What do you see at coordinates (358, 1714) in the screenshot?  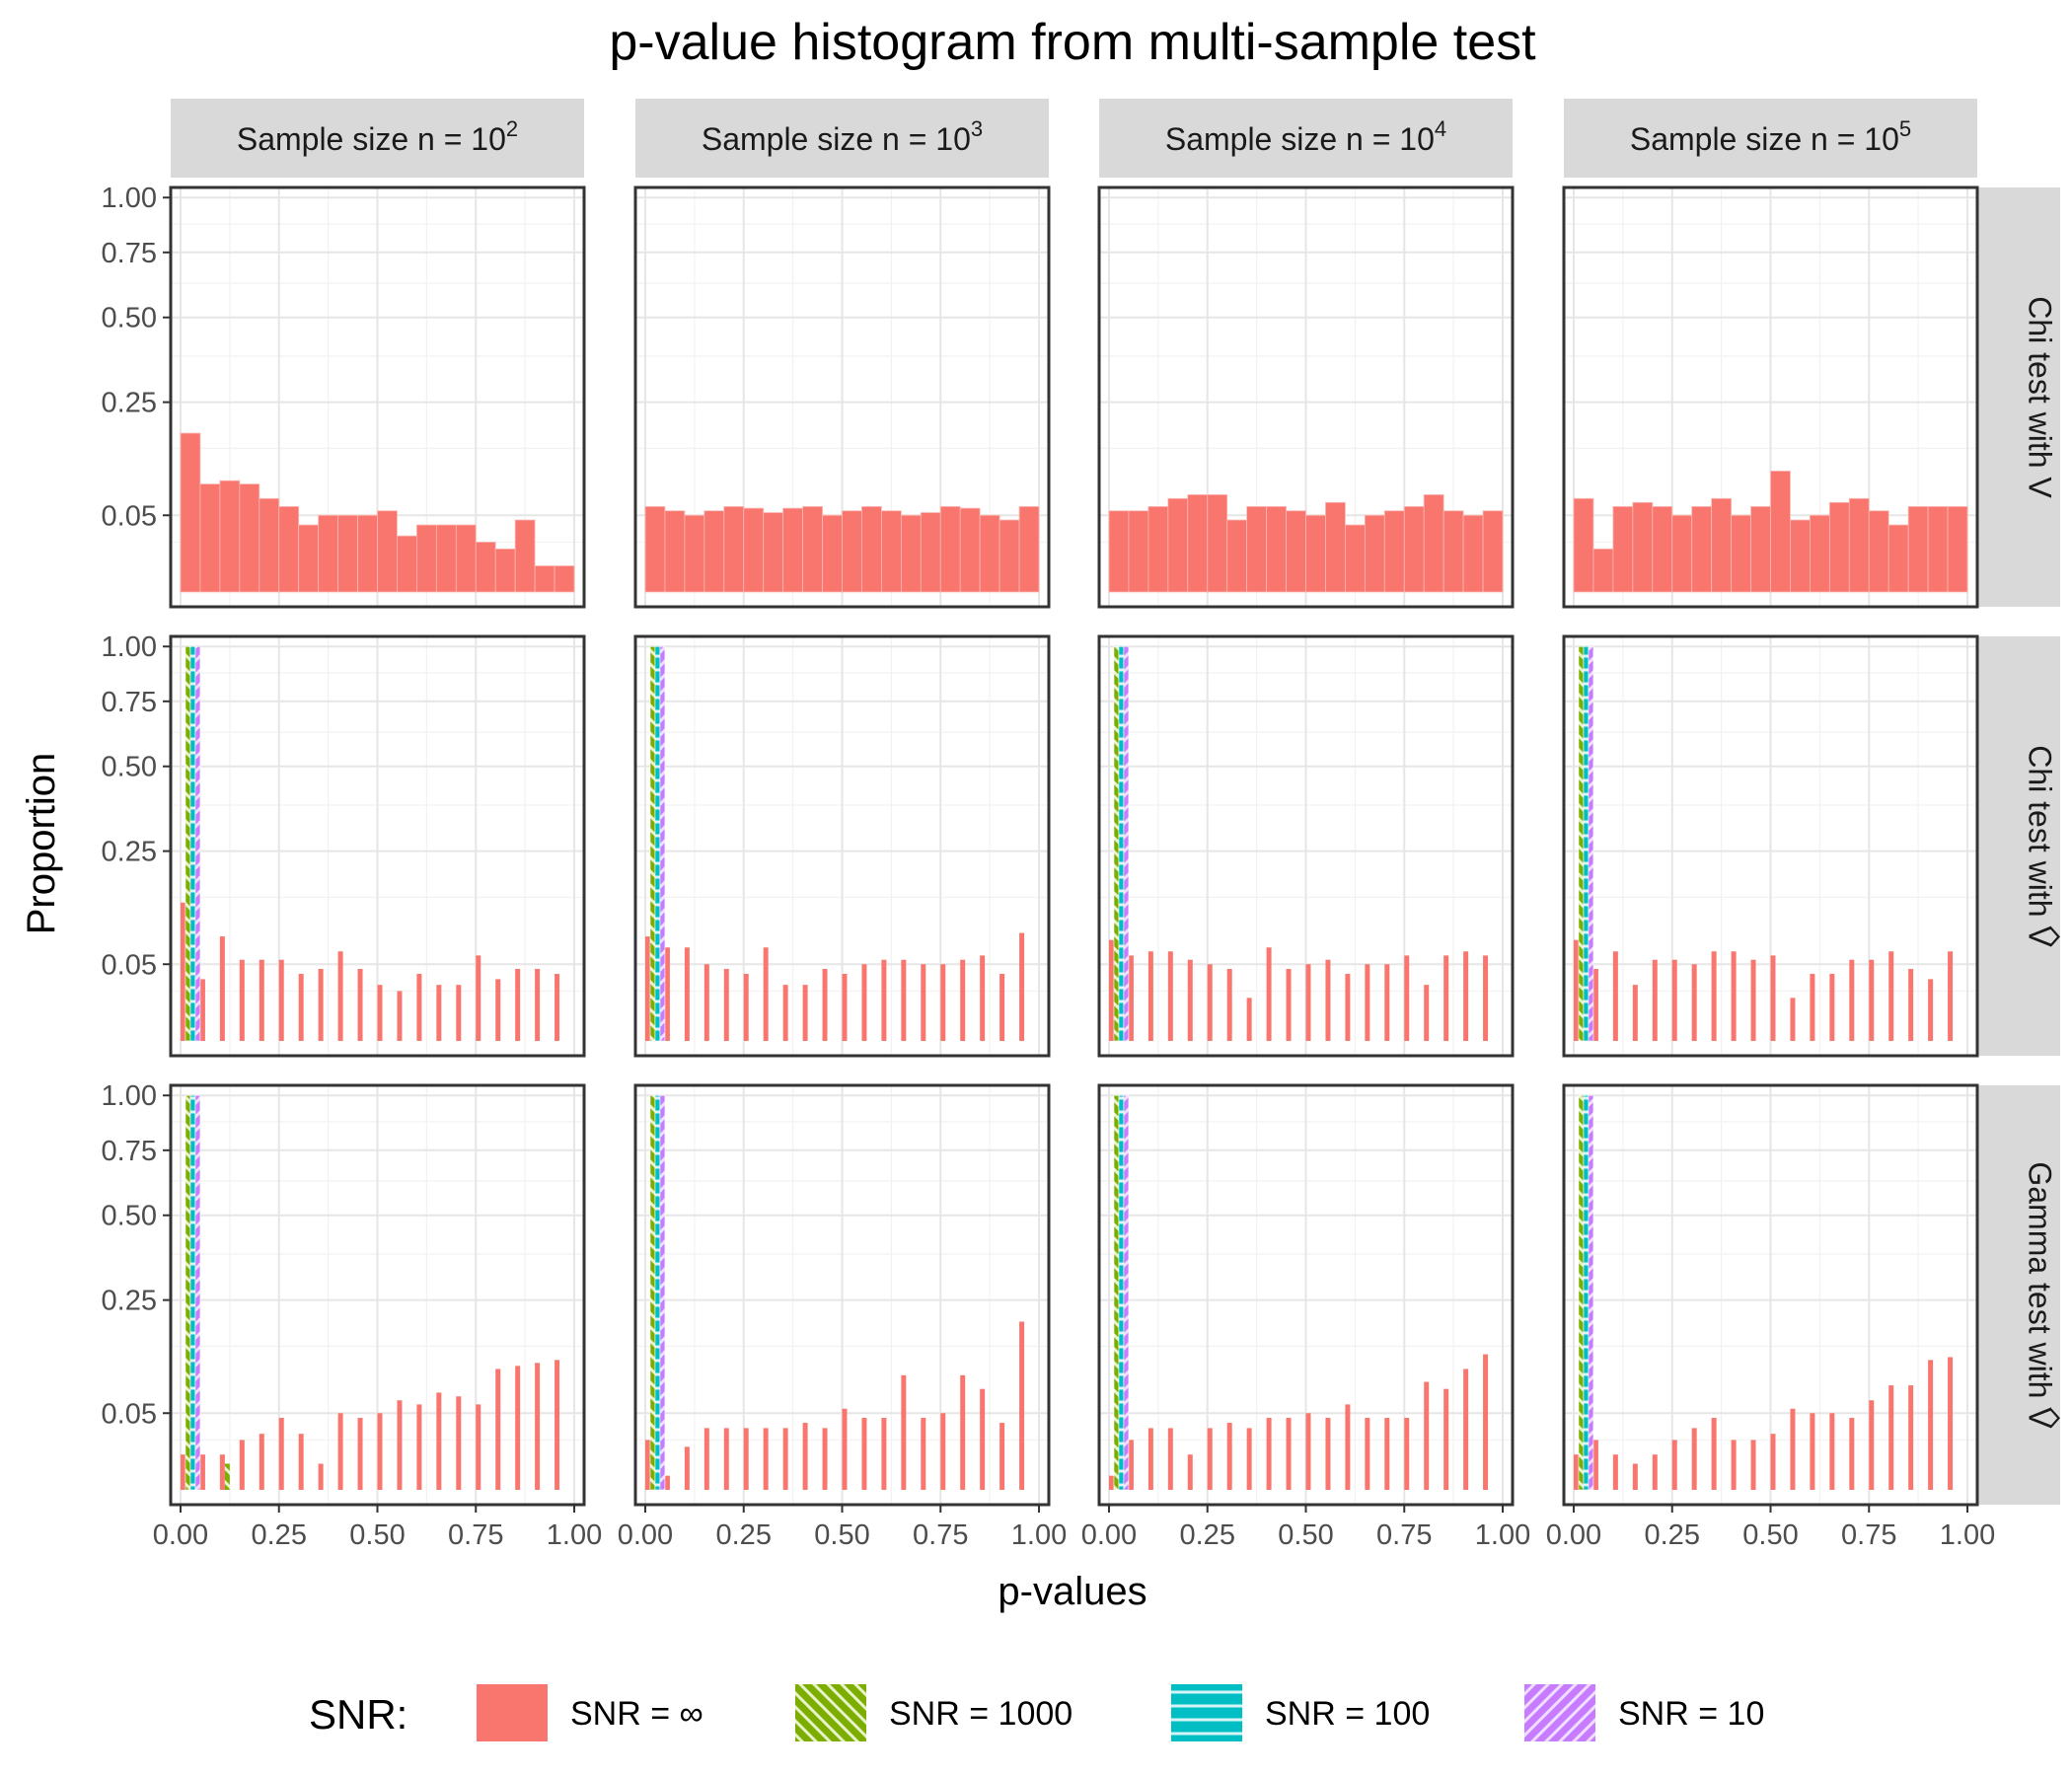 I see `legend-title: SNR:` at bounding box center [358, 1714].